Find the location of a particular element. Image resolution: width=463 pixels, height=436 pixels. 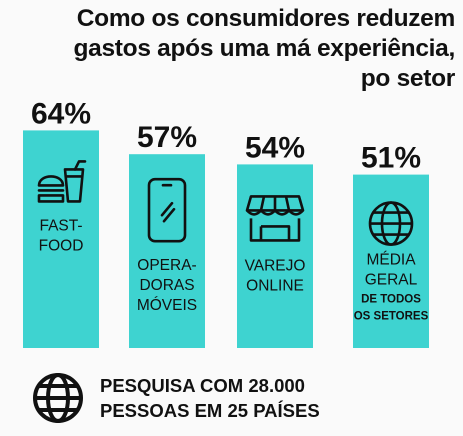

value-label: 57% is located at coordinates (167, 137).